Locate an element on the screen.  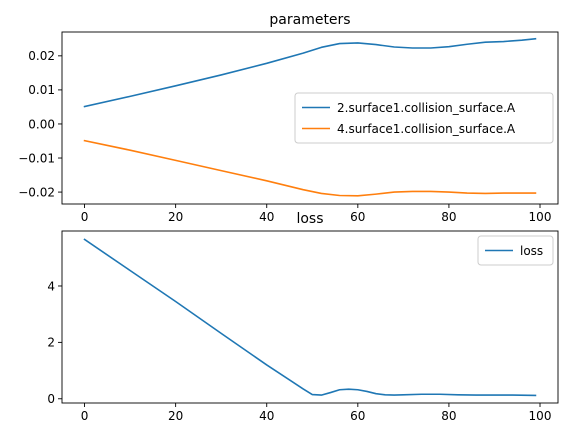
y-tick-label: 0.00 is located at coordinates (41, 124).